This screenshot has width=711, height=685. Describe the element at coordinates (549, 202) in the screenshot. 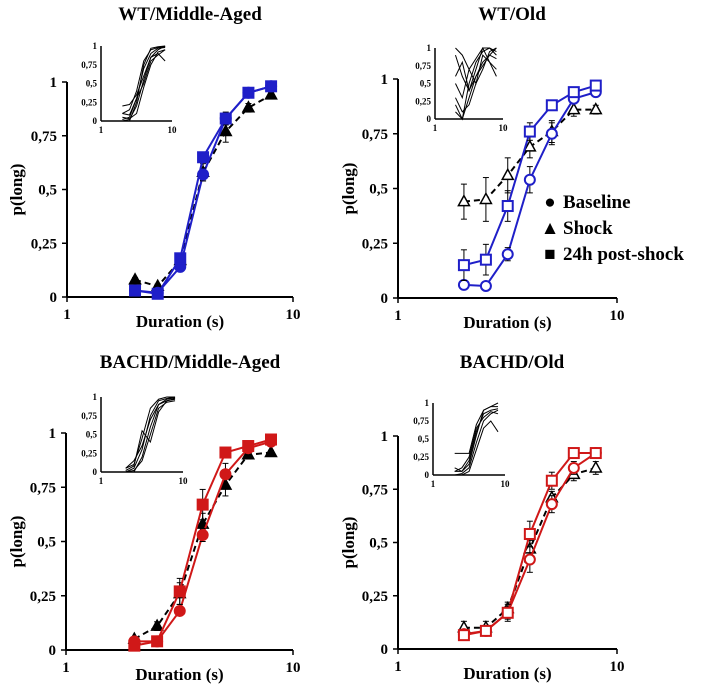

I see `legend-marker: ●` at that location.